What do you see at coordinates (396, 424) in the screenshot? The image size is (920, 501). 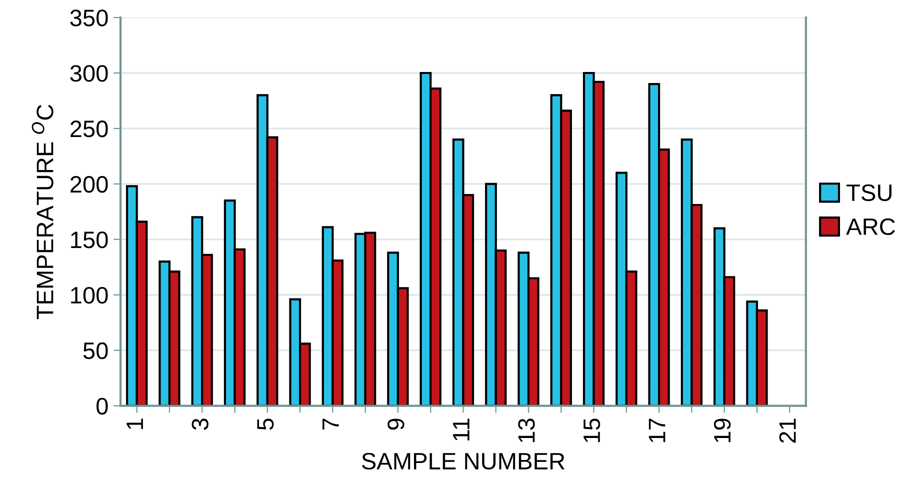 I see `x-tick-label: 9` at bounding box center [396, 424].